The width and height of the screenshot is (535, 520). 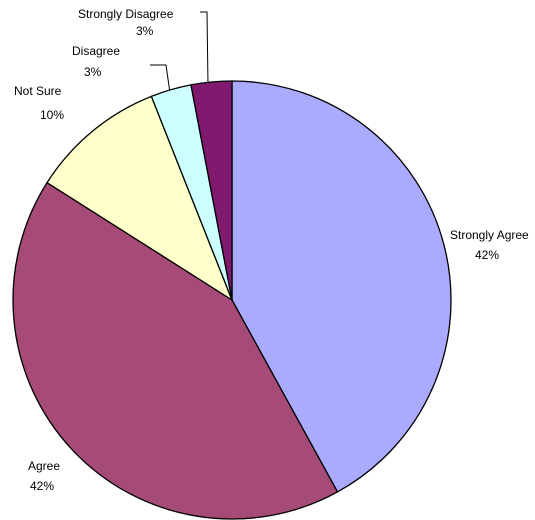 What do you see at coordinates (126, 14) in the screenshot?
I see `slice-label: Strongly Disagree` at bounding box center [126, 14].